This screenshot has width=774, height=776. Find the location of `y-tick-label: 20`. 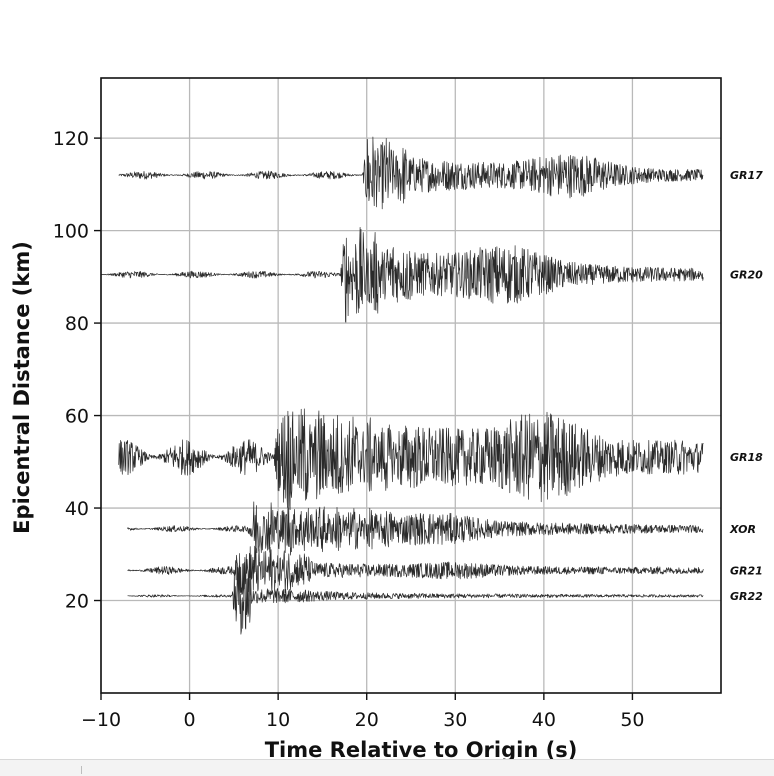

y-tick-label: 20 is located at coordinates (77, 602).